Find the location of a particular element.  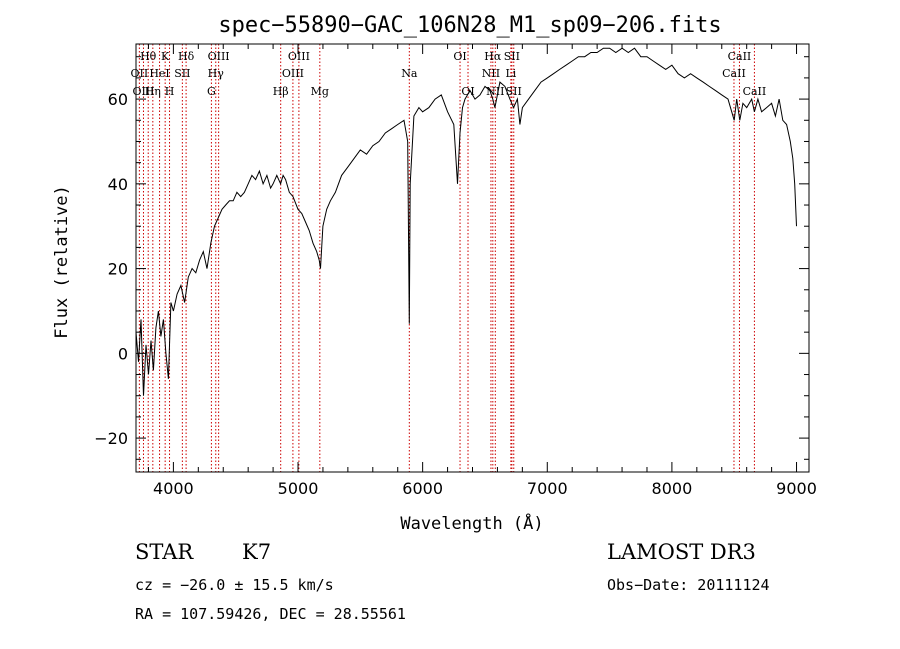

line-label-15: Mg is located at coordinates (320, 91).